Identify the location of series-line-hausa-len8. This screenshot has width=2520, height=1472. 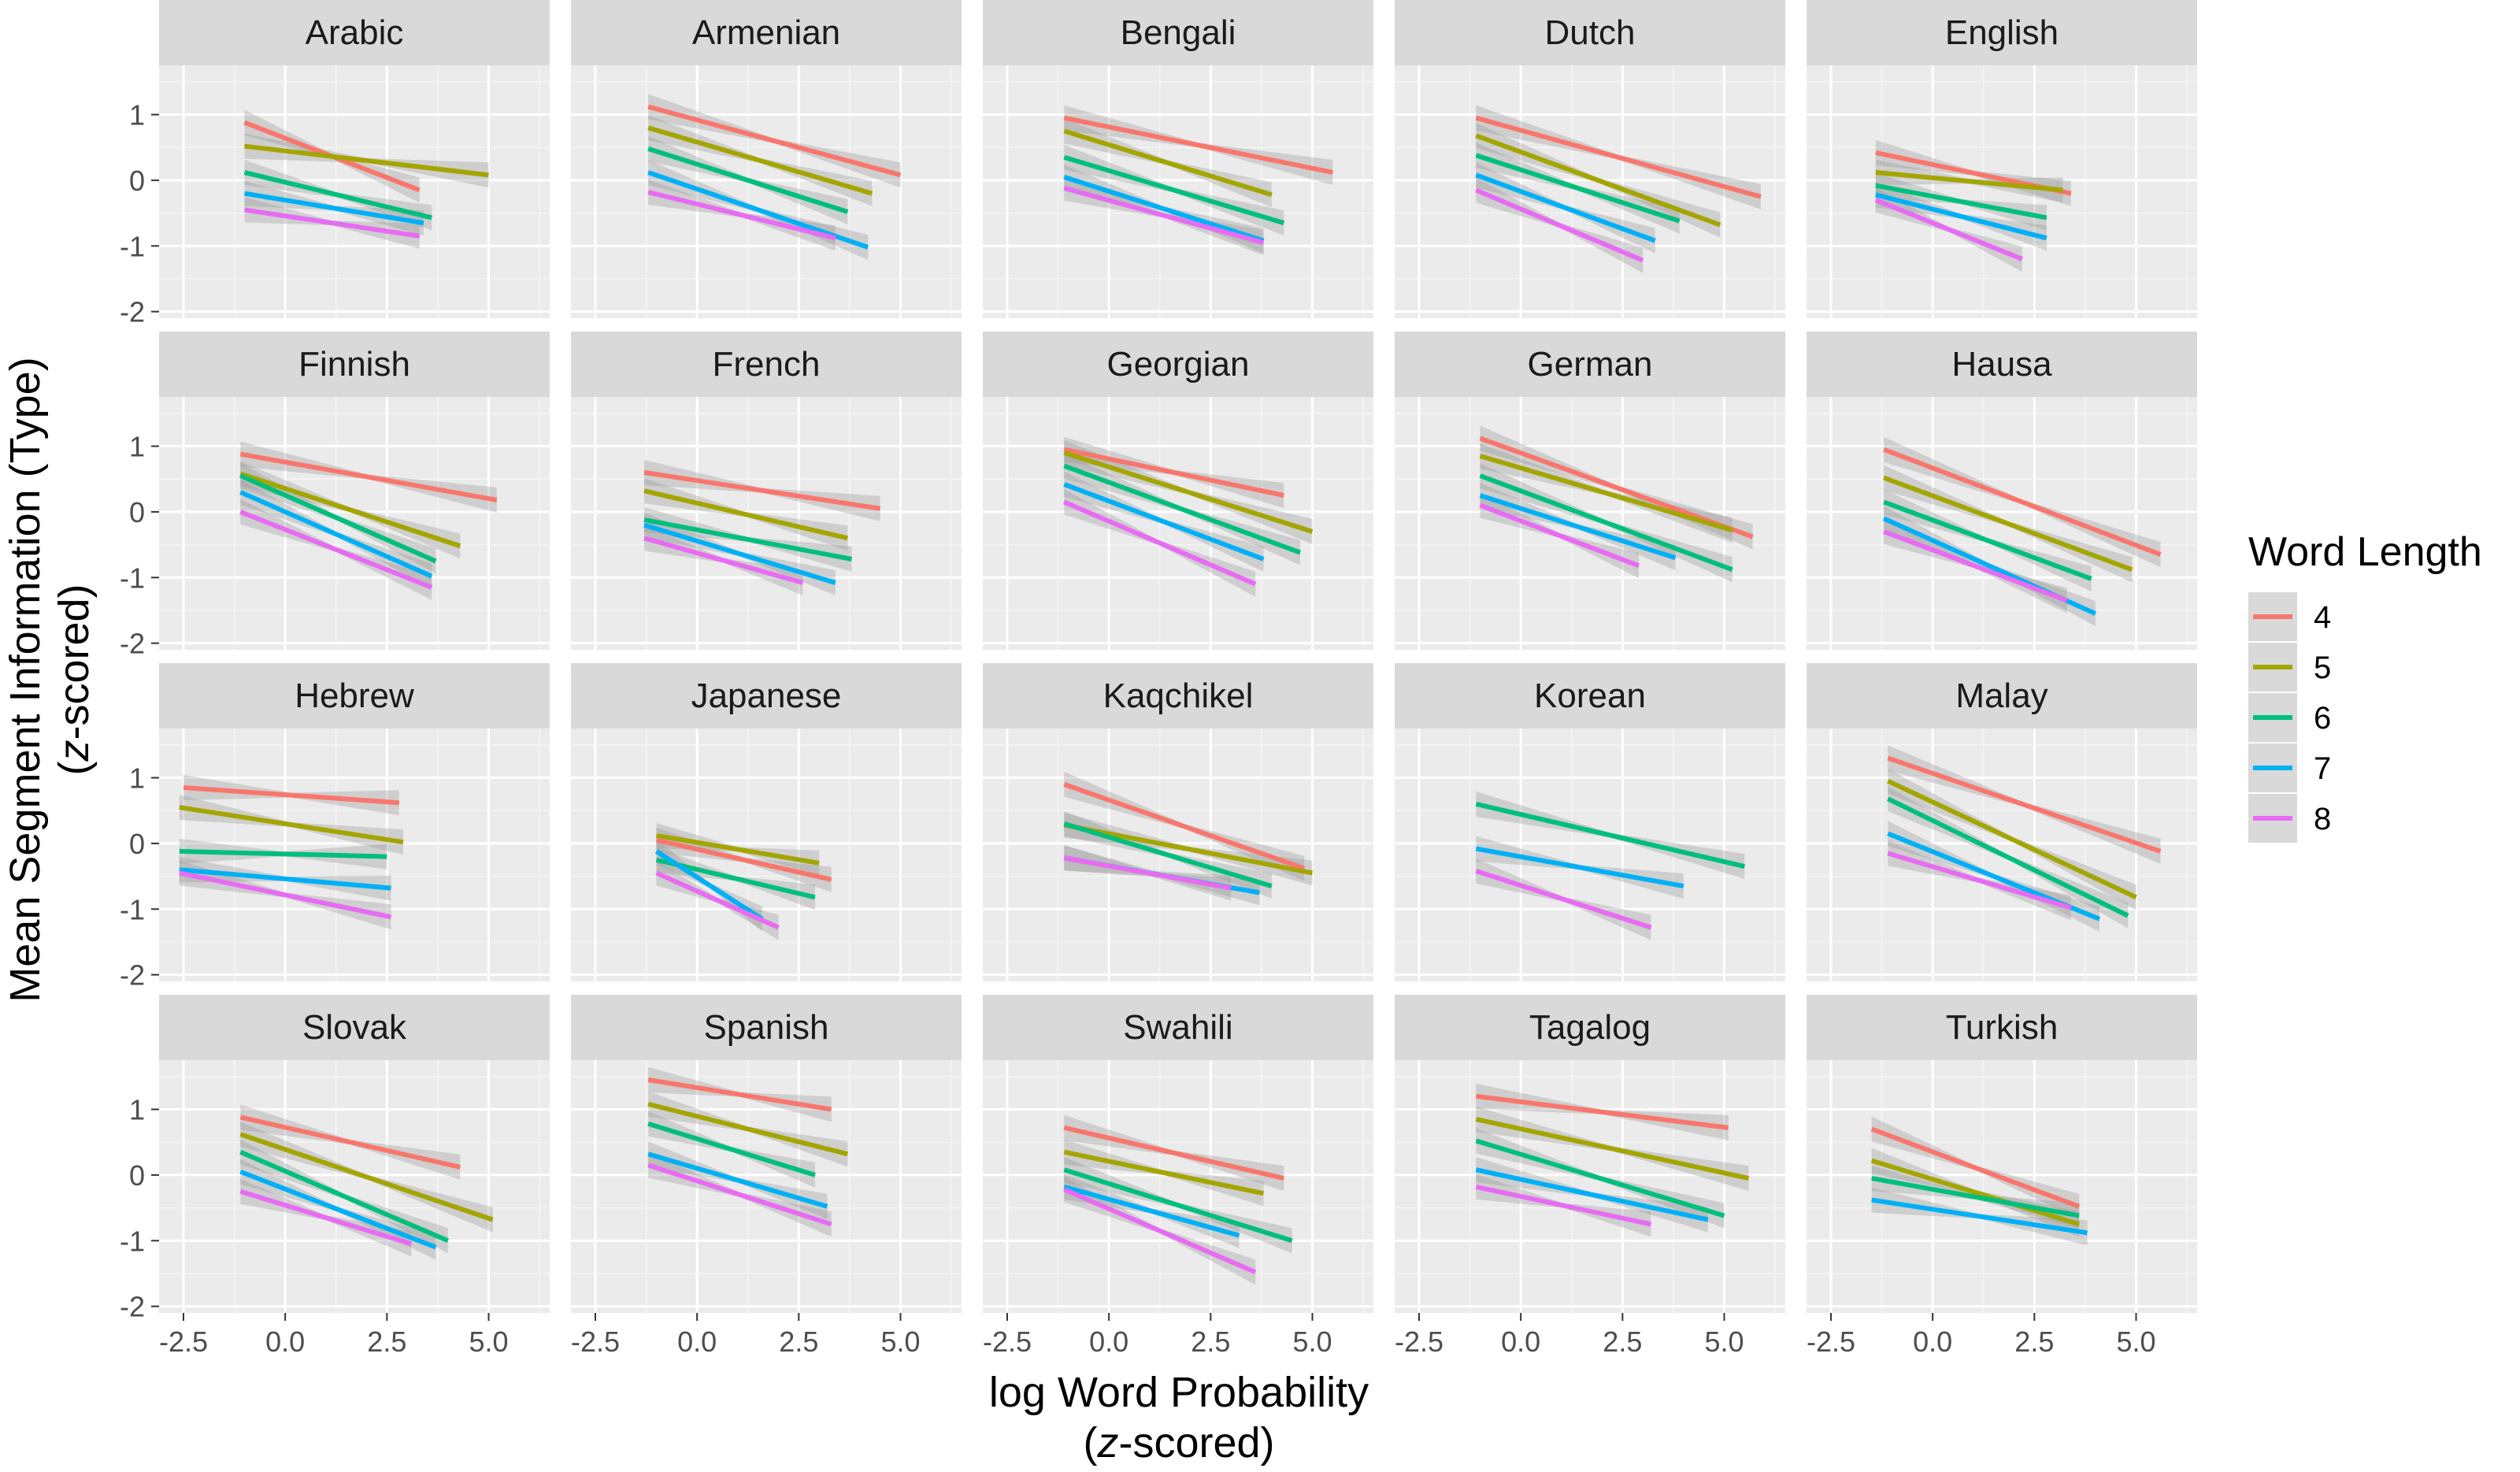
(1975, 566).